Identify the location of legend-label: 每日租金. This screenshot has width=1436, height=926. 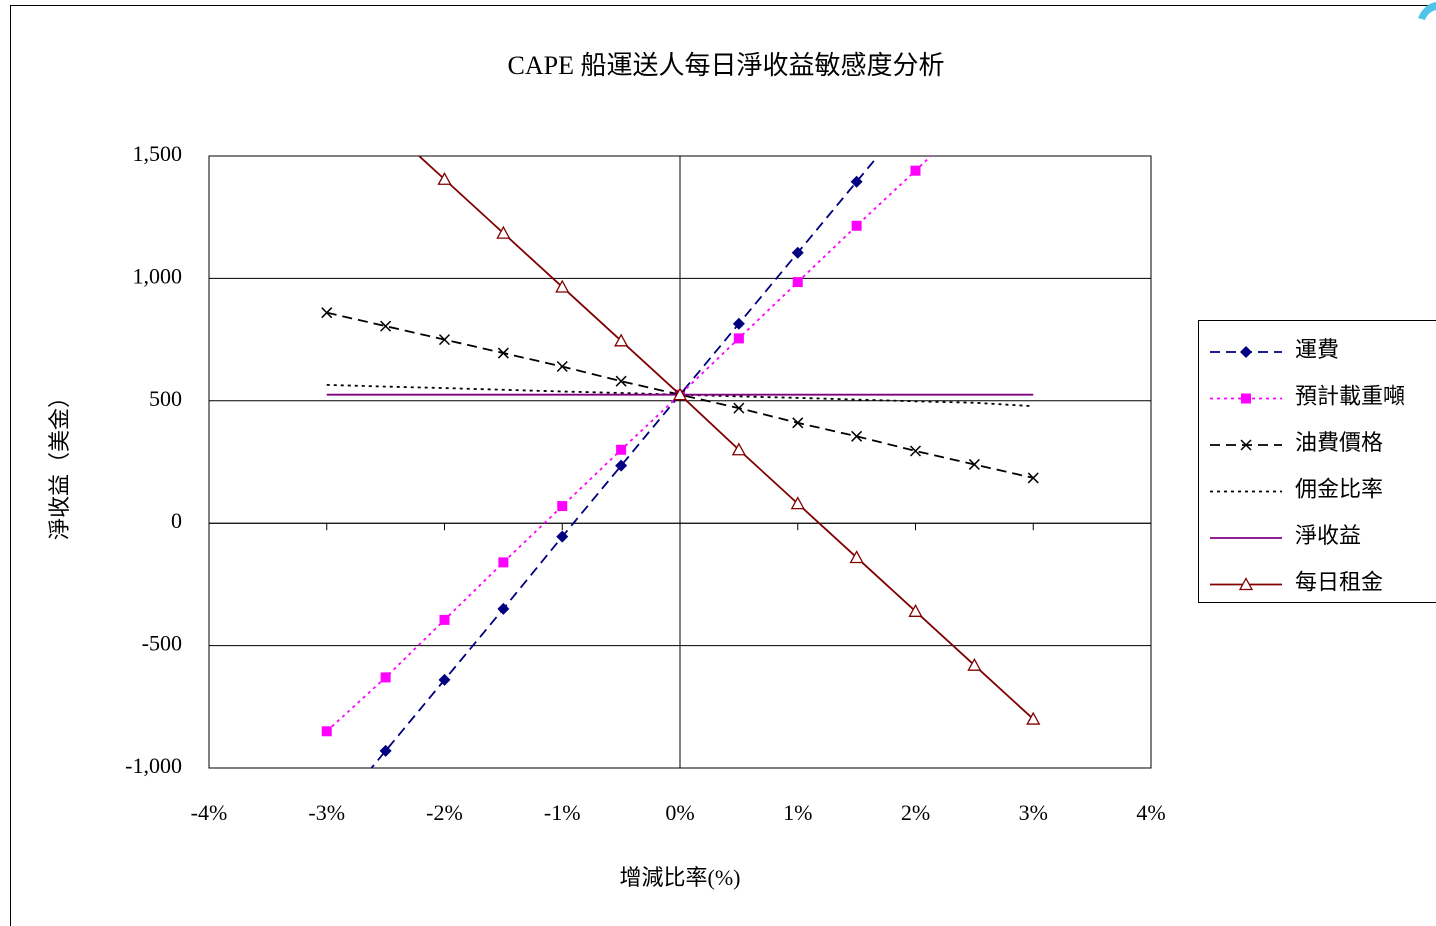
(1339, 582).